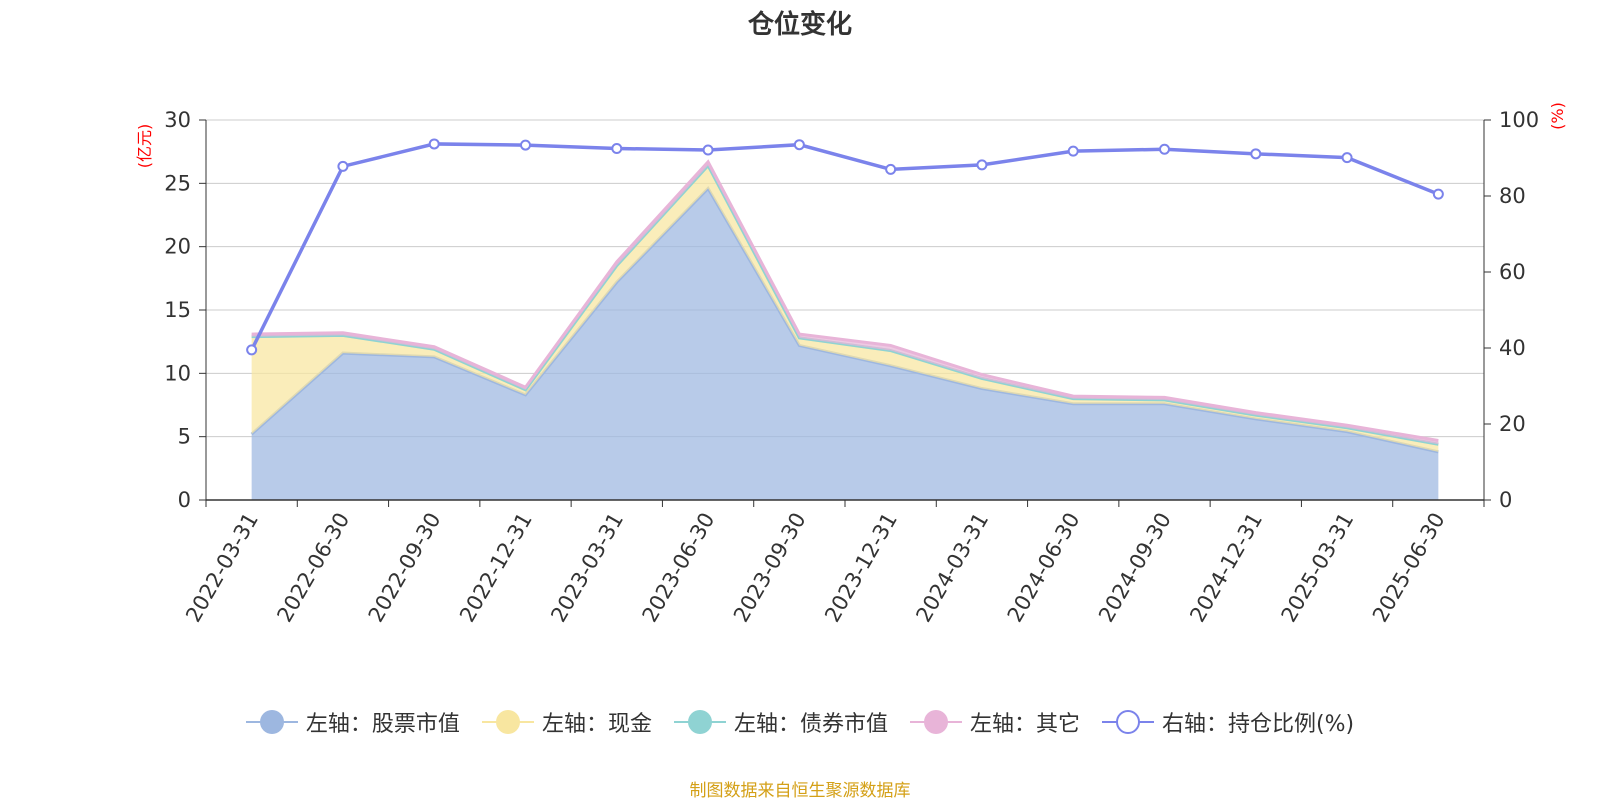 The width and height of the screenshot is (1600, 801). I want to click on legend-item: 左轴：股票市值, so click(352, 722).